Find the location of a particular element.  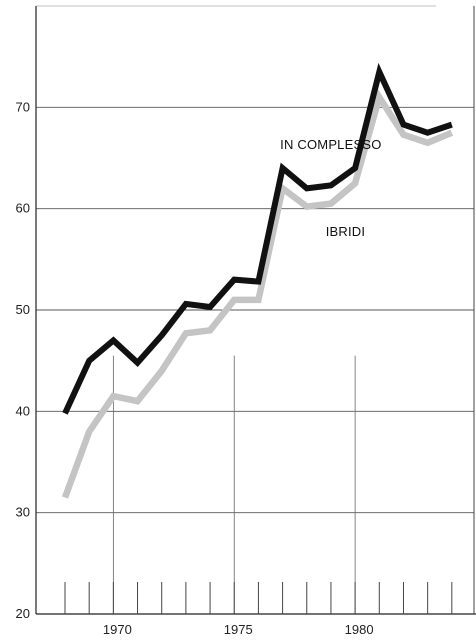

series-label-ibridi: IBRIDI is located at coordinates (345, 231).